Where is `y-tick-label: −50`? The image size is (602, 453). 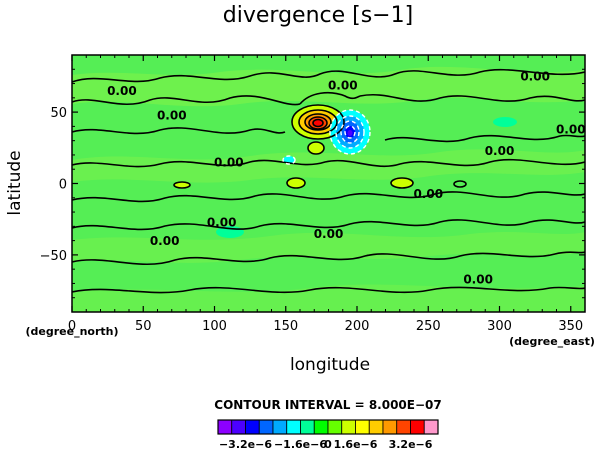
y-tick-label: −50 is located at coordinates (53, 256).